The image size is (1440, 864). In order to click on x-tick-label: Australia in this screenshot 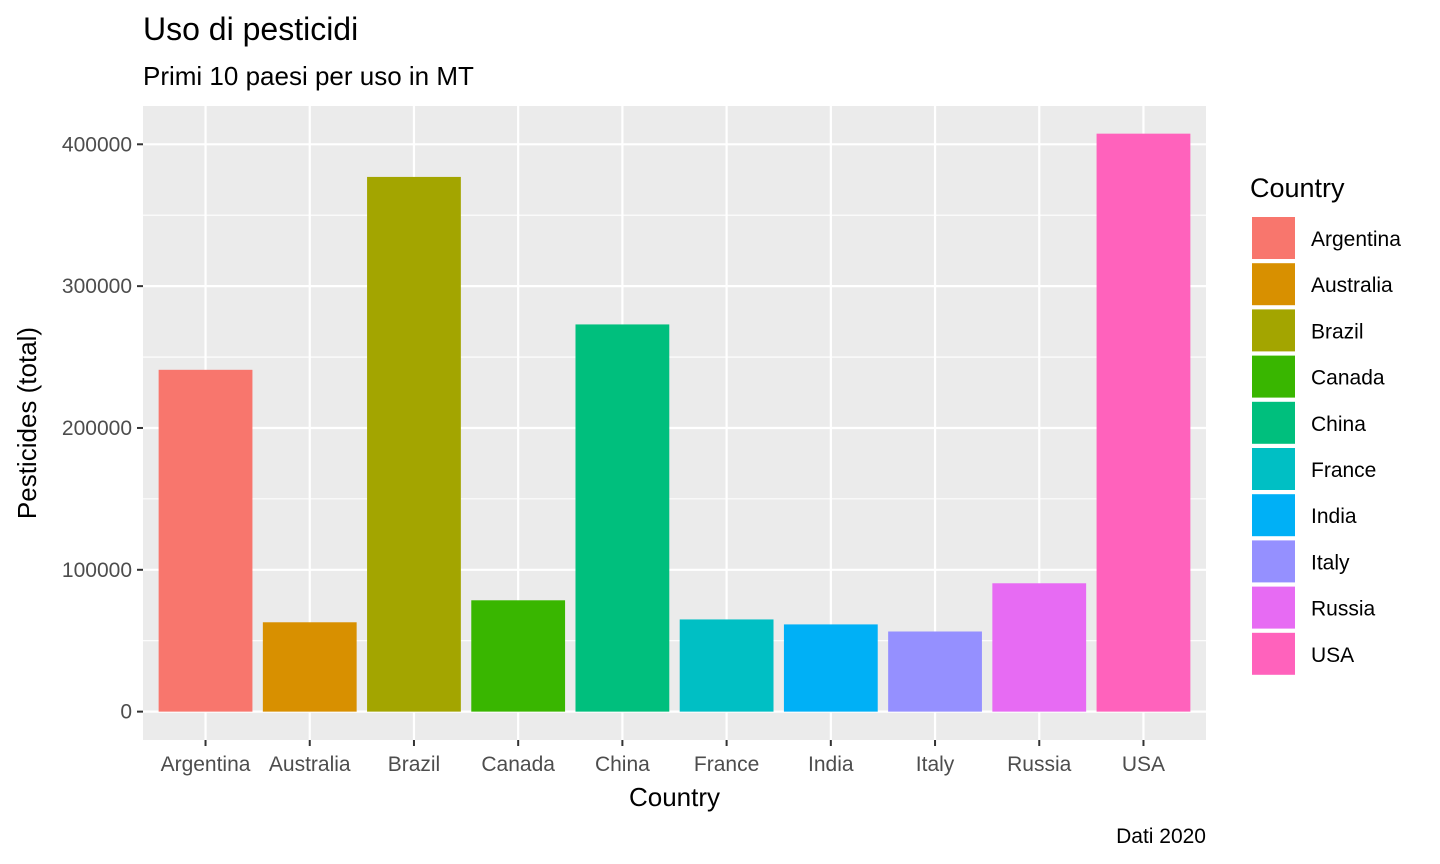, I will do `click(310, 764)`.